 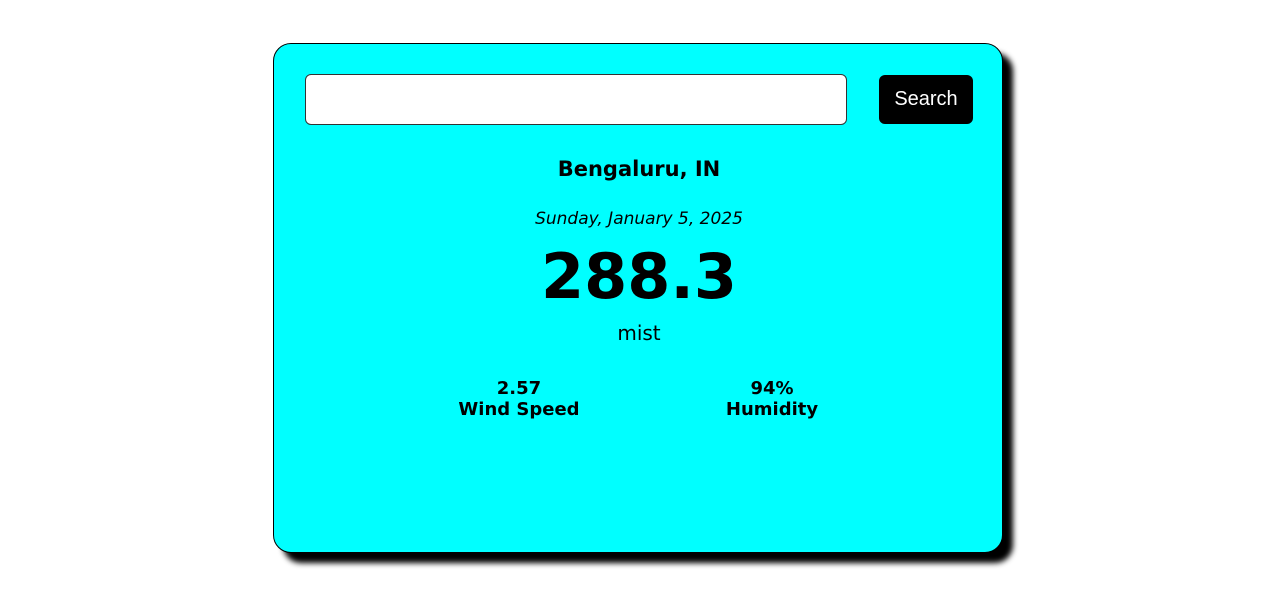 What do you see at coordinates (519, 409) in the screenshot?
I see `wind-speed-label: Wind Speed` at bounding box center [519, 409].